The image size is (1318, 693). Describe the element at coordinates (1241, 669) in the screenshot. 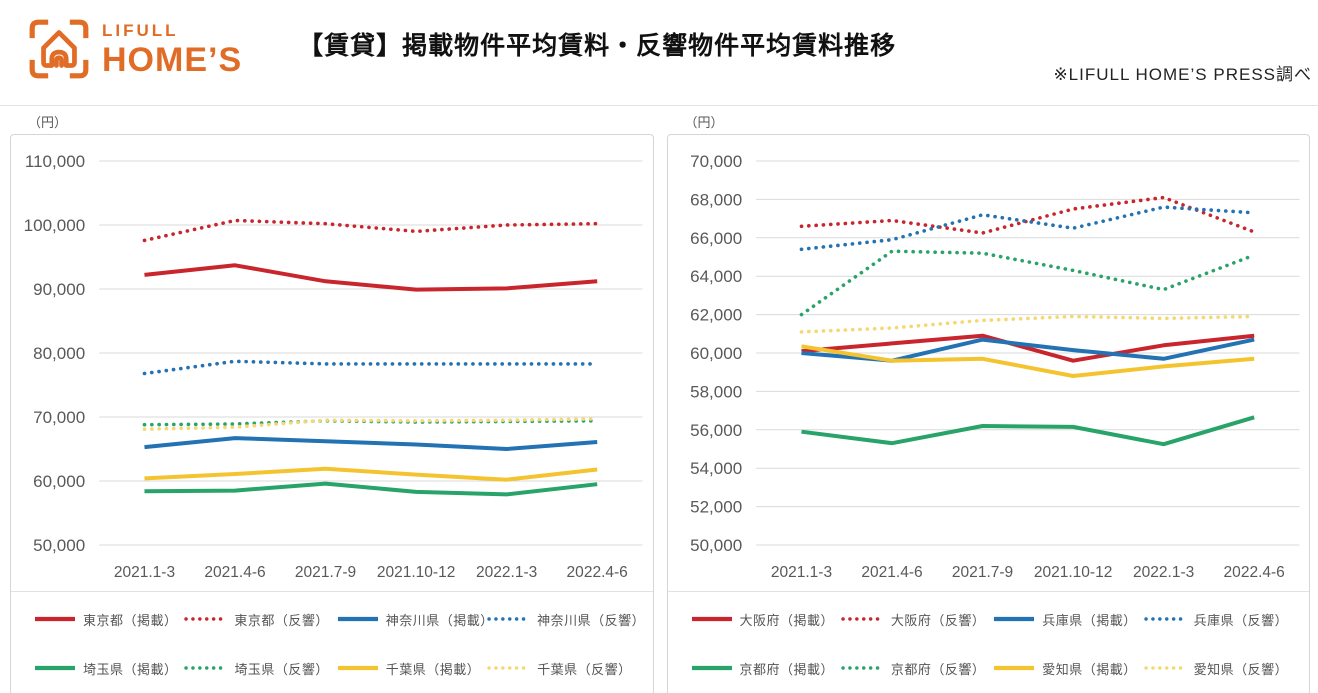

I see `legend-label: 愛知県（反響）` at that location.